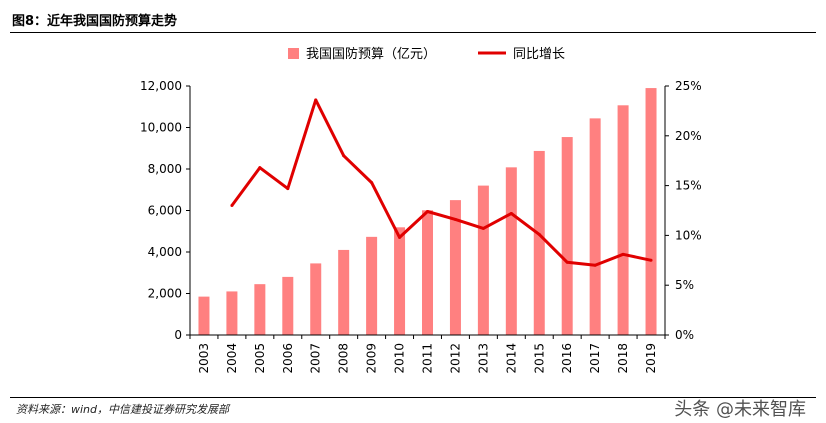  Describe the element at coordinates (344, 292) in the screenshot. I see `bar-2008` at that location.